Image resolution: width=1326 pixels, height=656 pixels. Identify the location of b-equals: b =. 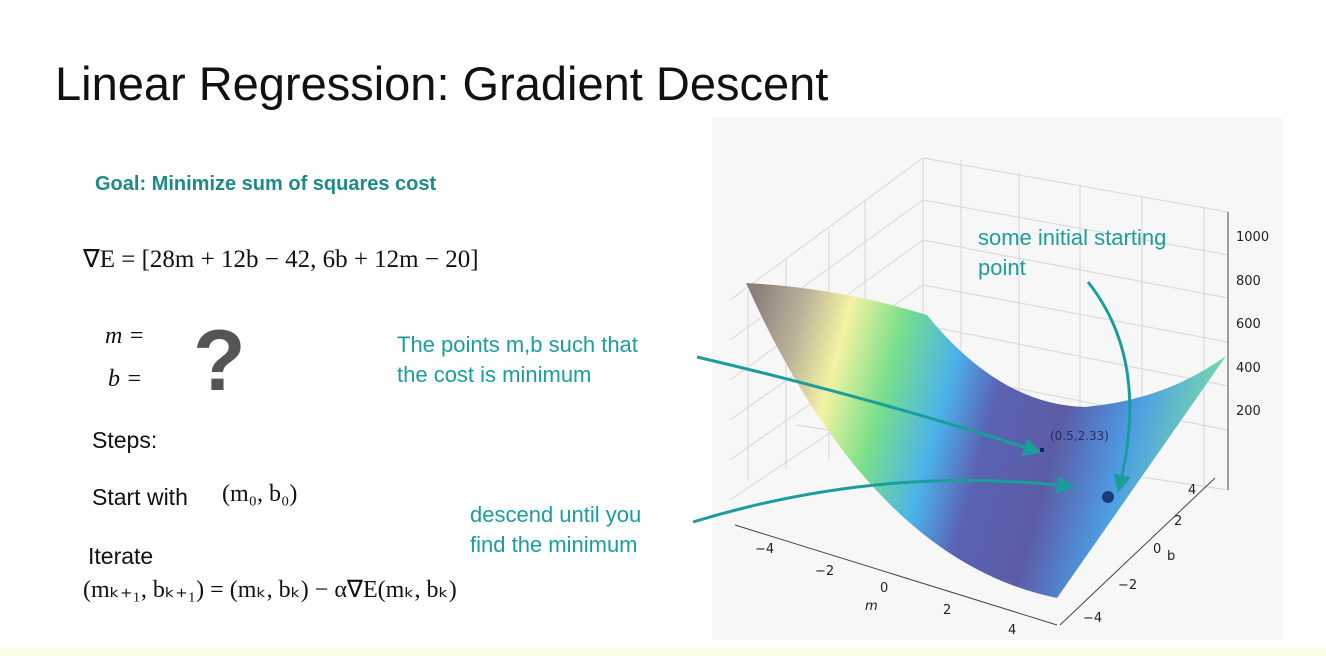
(125, 379).